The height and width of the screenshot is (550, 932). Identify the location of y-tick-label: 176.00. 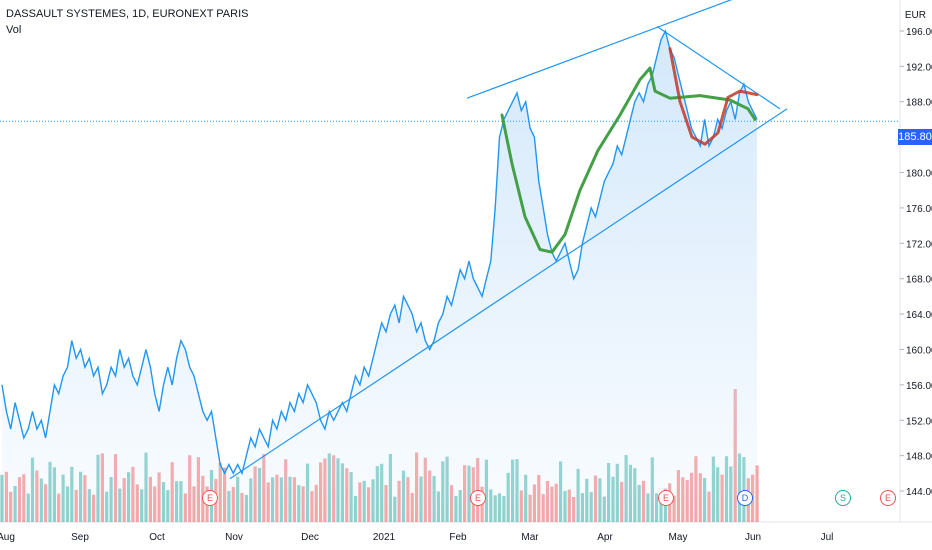
(919, 209).